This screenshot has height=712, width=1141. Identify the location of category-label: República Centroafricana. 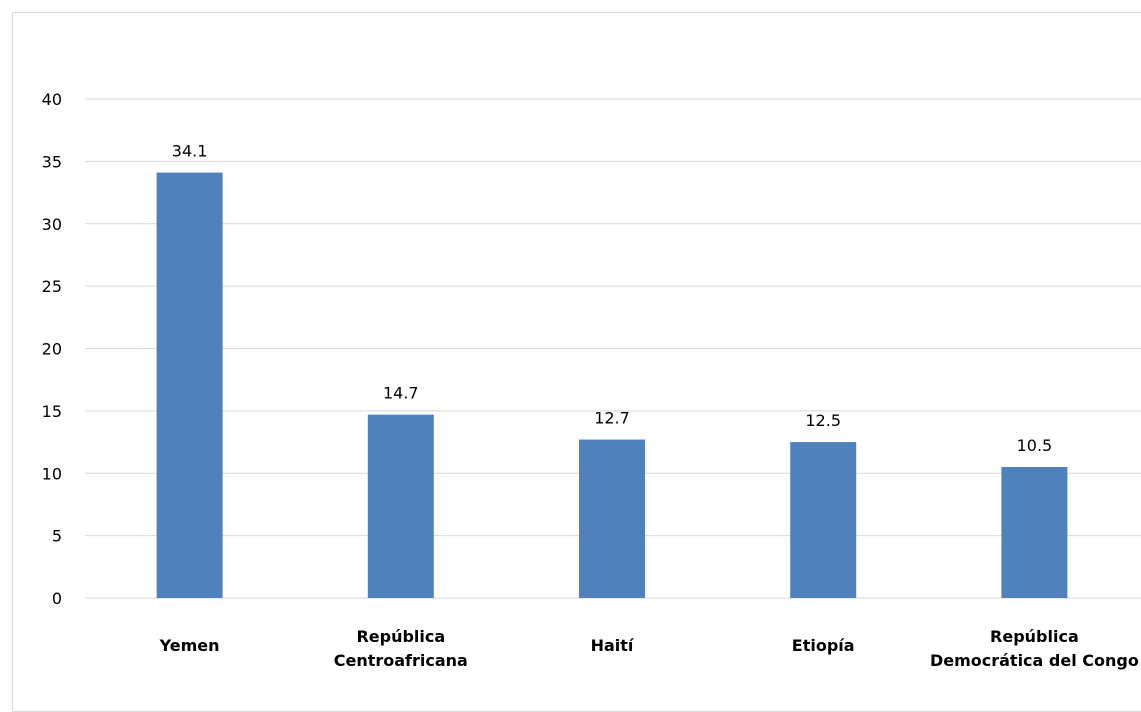
(401, 648).